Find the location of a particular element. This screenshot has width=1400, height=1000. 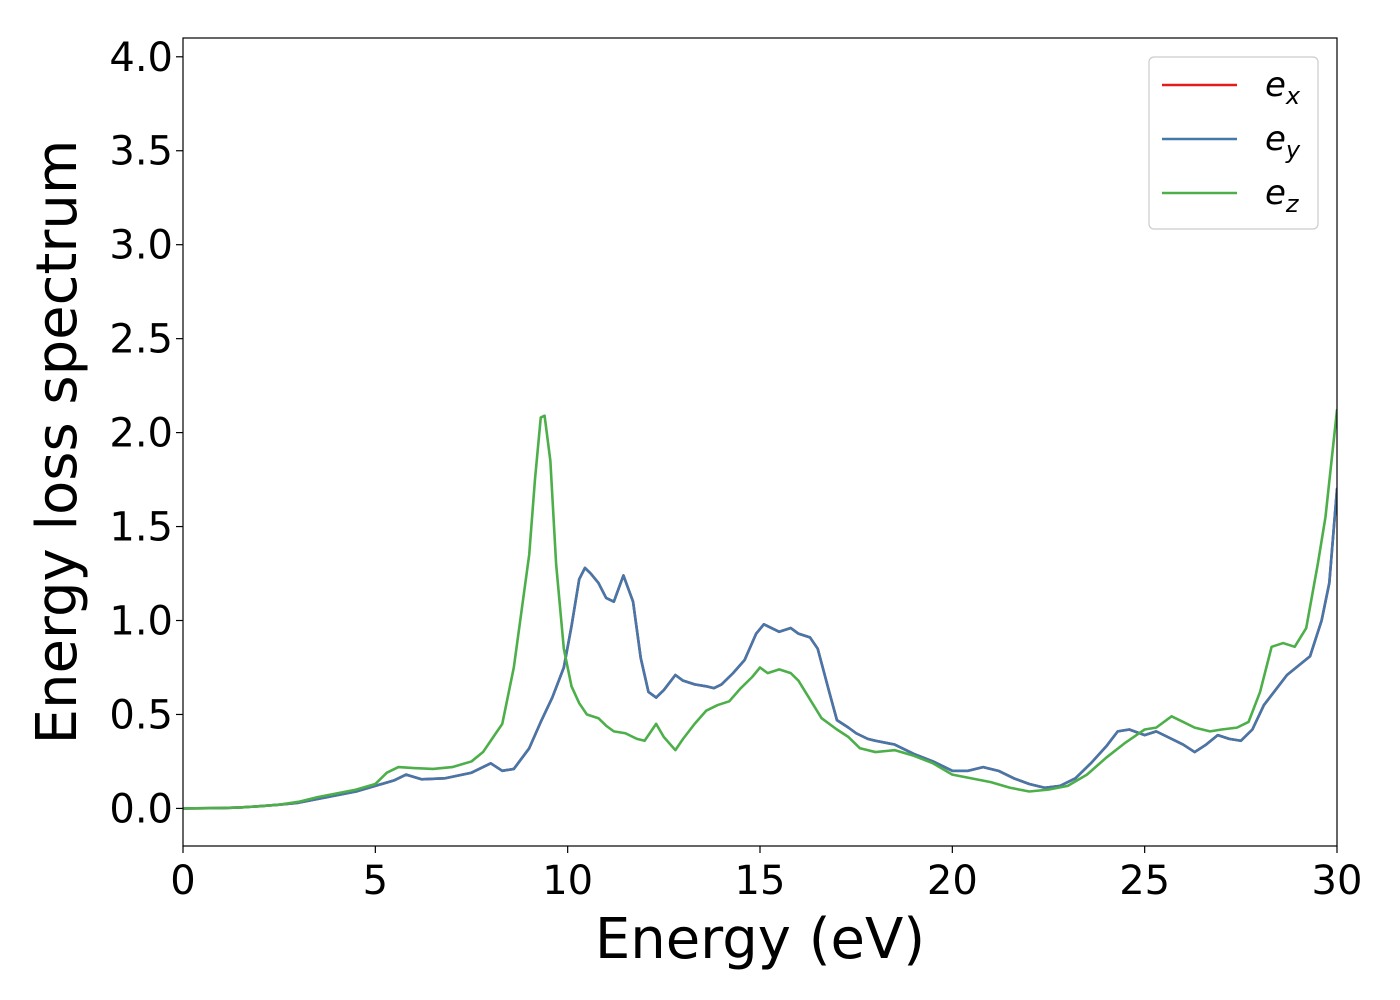

legend-label-z: ez is located at coordinates (1282, 195).